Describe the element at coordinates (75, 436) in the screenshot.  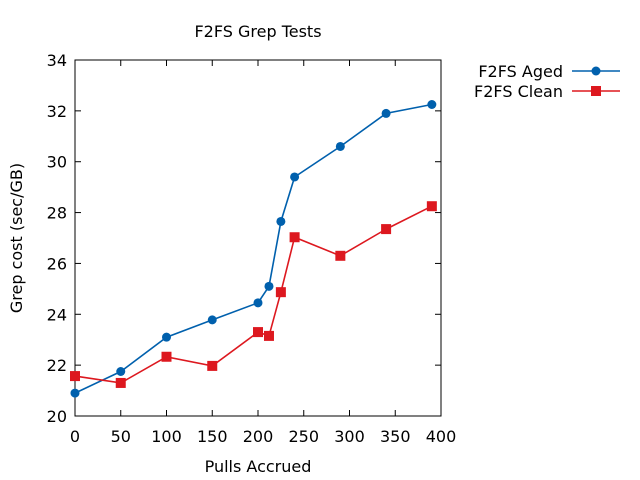
I see `x-tick-label: 0` at that location.